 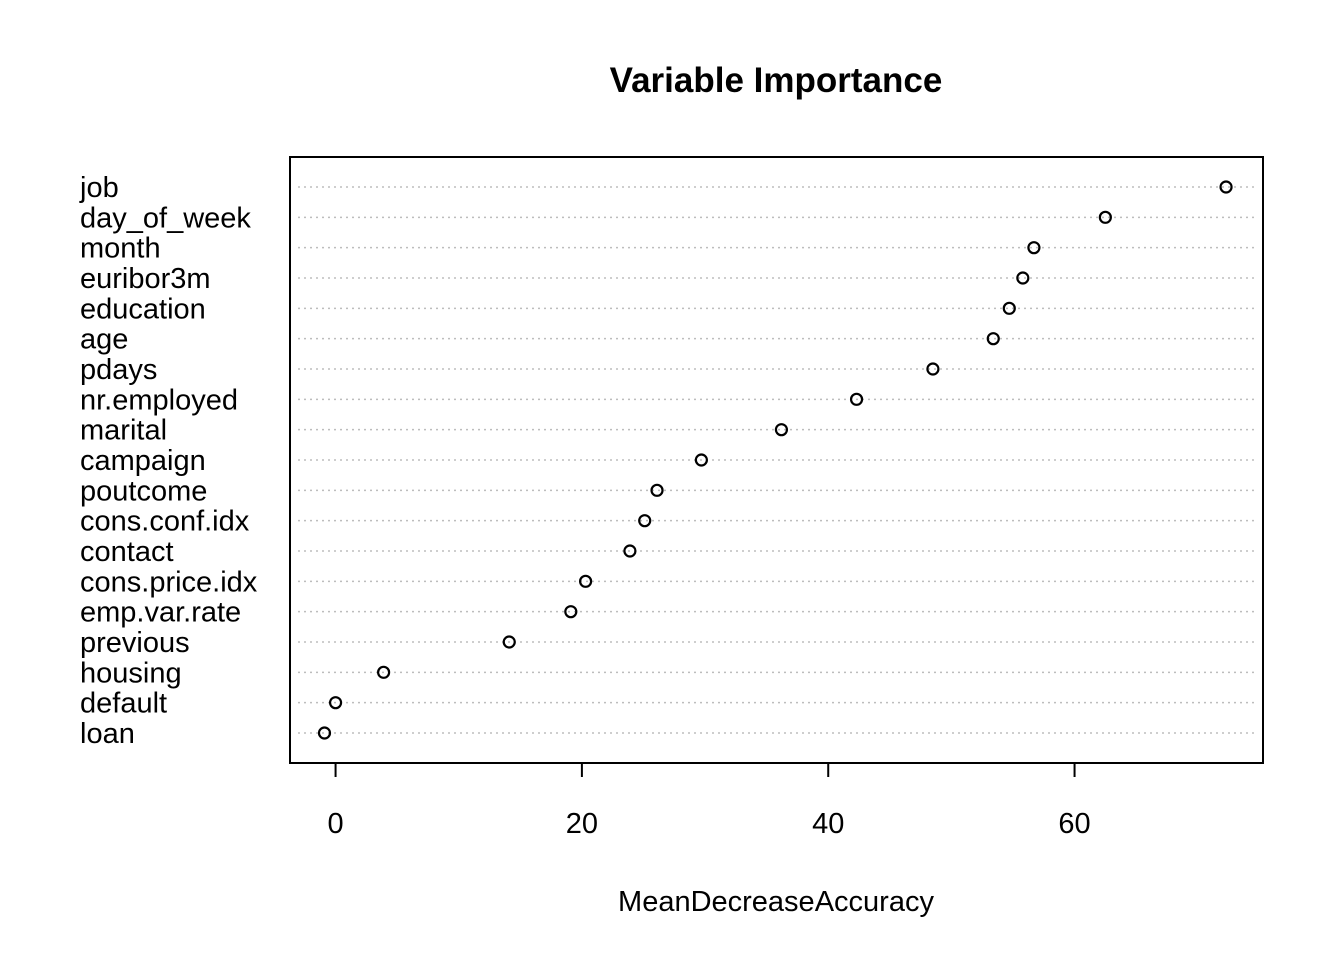 I want to click on category-label: marital, so click(x=123, y=431).